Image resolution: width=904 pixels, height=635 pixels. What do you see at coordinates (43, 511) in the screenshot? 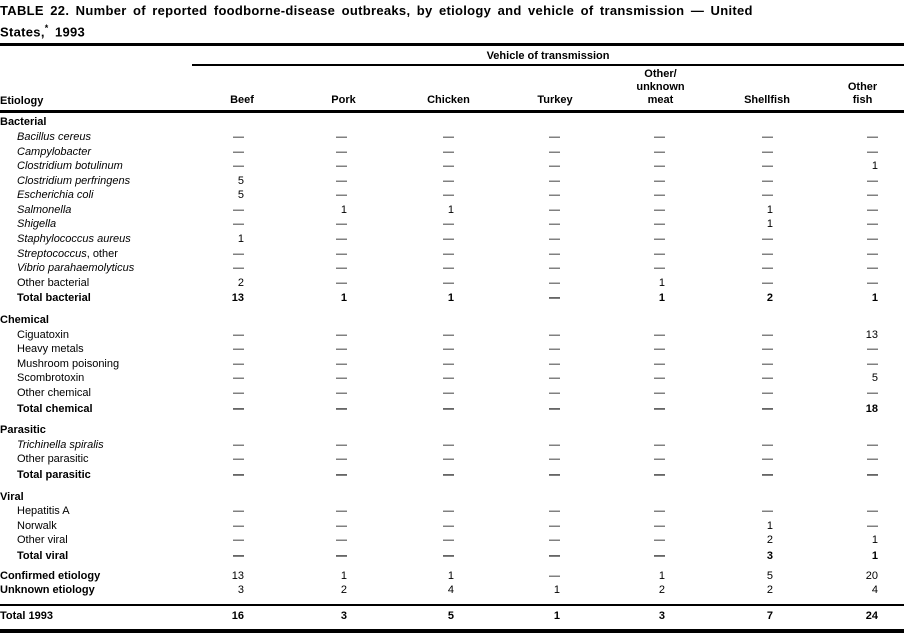
I see `row-label: Hepatitis A` at bounding box center [43, 511].